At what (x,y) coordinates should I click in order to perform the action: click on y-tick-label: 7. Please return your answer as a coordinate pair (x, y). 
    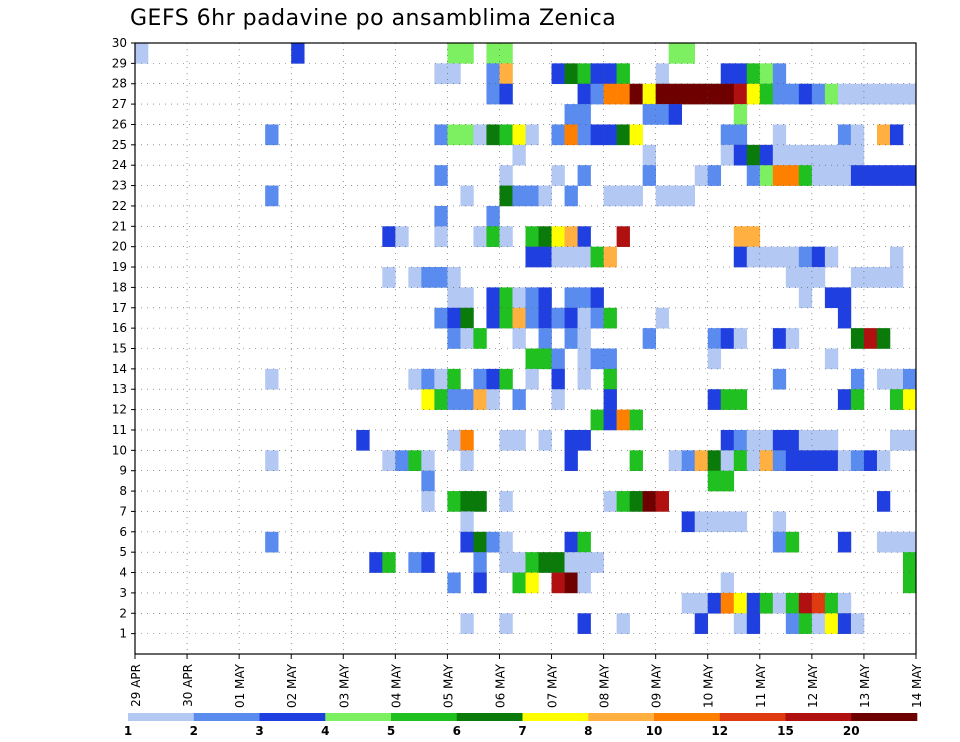
    Looking at the image, I should click on (123, 511).